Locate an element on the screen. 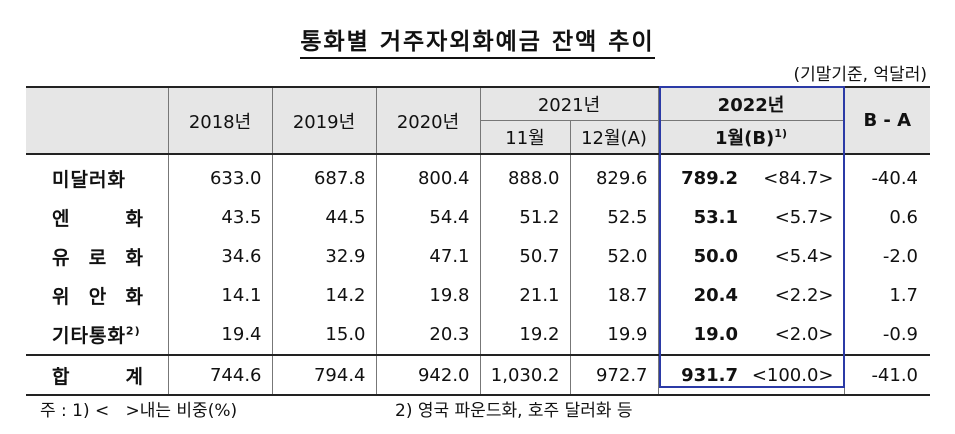 Image resolution: width=955 pixels, height=434 pixels. cell-2020: 19.8 is located at coordinates (427, 295).